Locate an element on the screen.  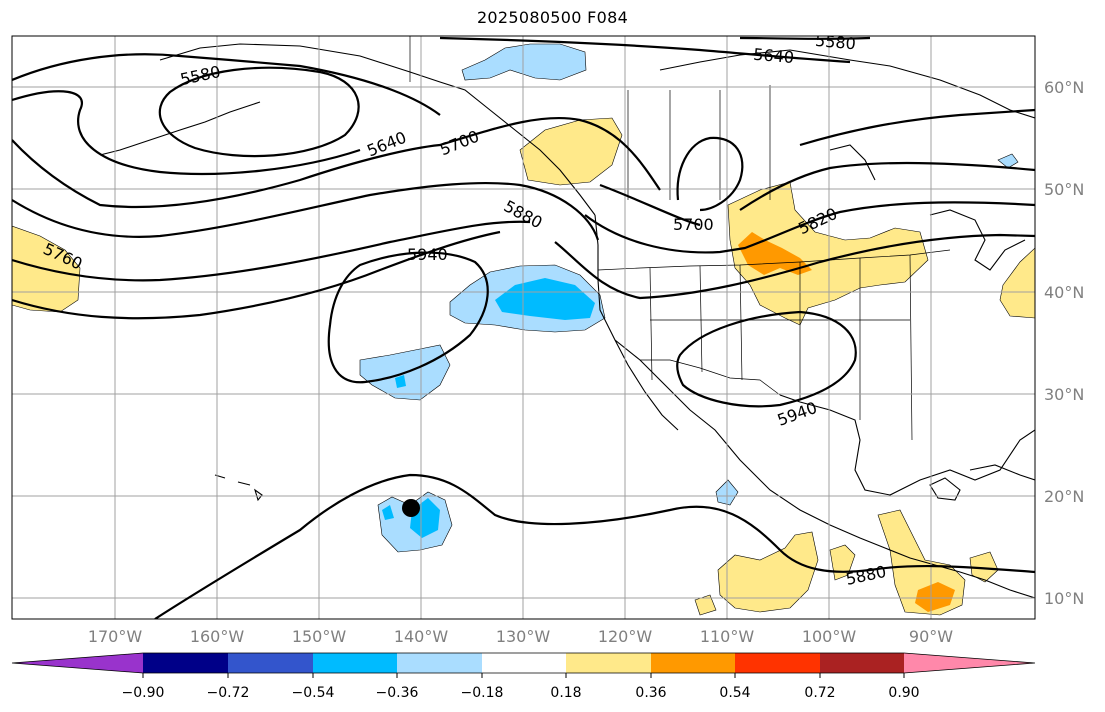
province-lines is located at coordinates (590, 118).